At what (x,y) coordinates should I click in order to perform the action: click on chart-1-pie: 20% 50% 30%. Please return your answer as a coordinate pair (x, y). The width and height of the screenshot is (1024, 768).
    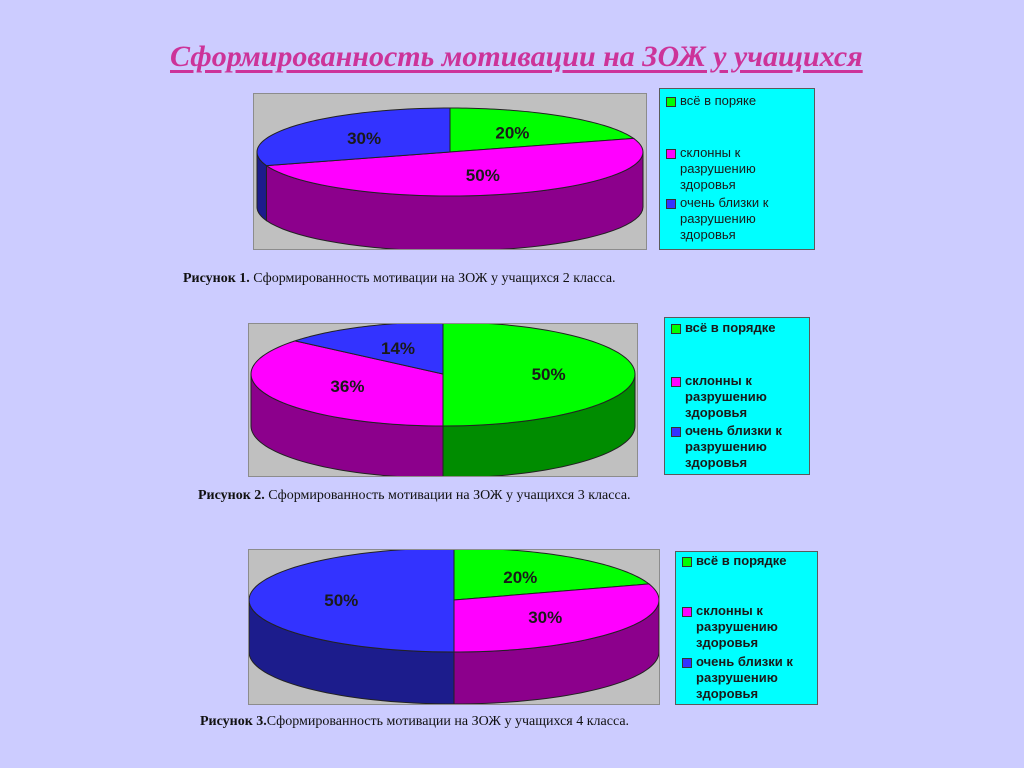
    Looking at the image, I should click on (450, 178).